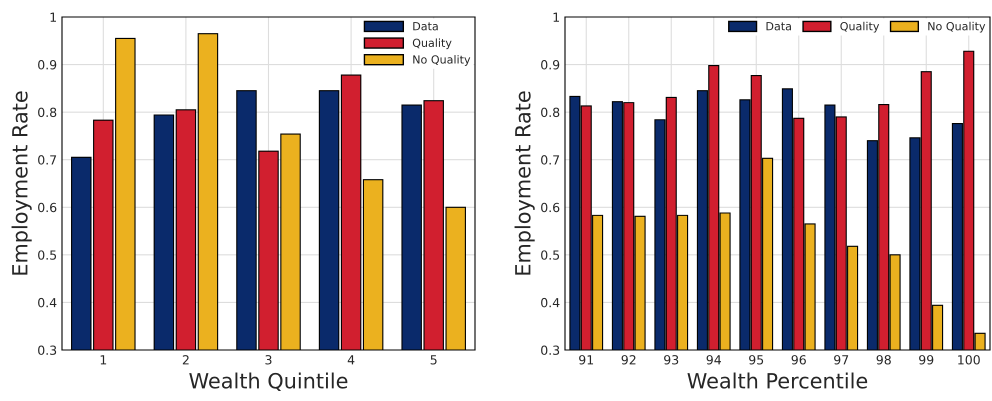 The height and width of the screenshot is (401, 992). I want to click on x-tick-label: 5, so click(433, 360).